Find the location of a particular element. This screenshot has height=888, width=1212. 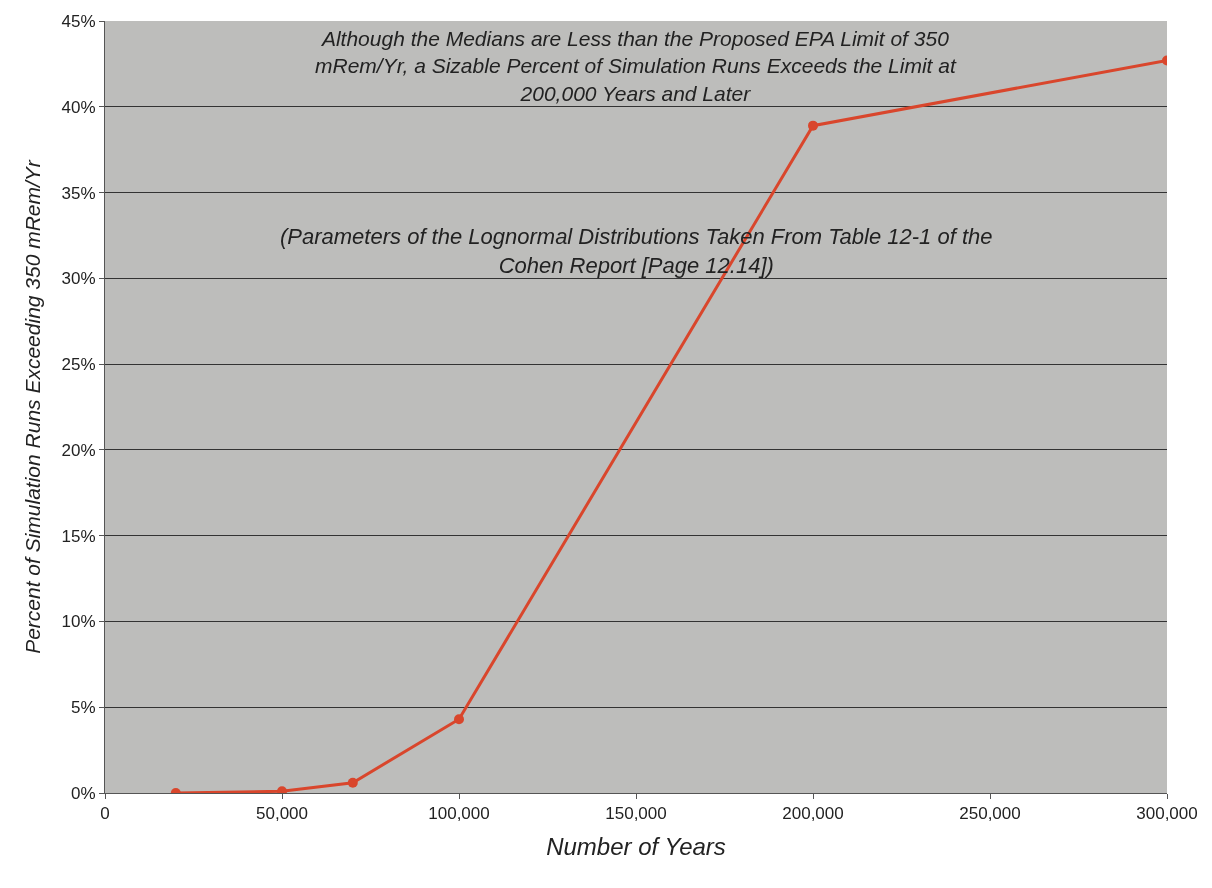

y-tick-label: 10% is located at coordinates (78, 622).